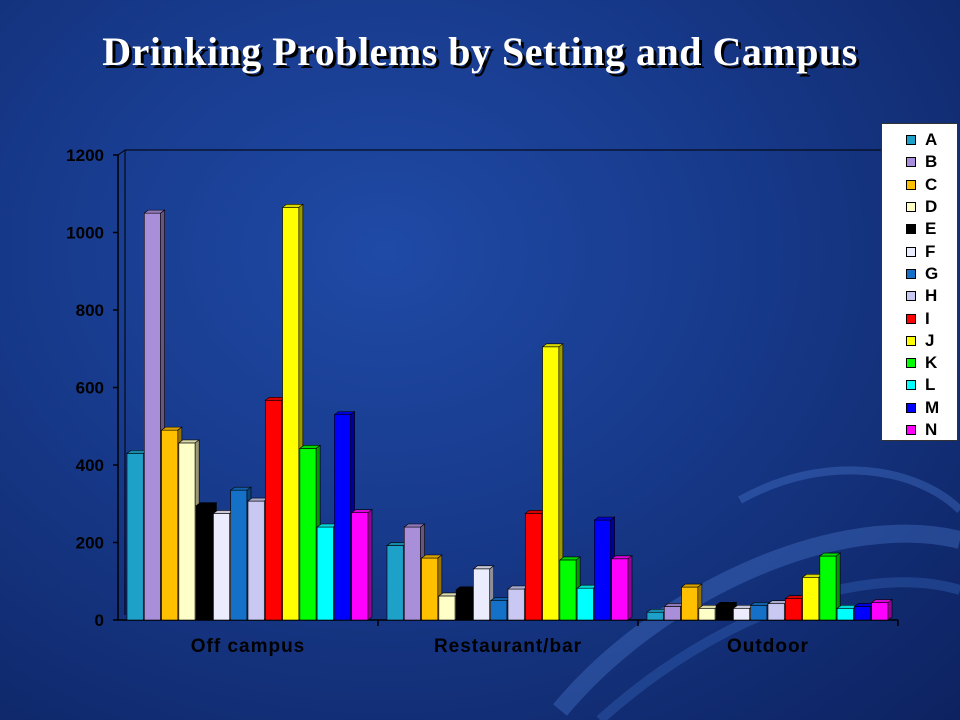  I want to click on legend-item: D, so click(931, 207).